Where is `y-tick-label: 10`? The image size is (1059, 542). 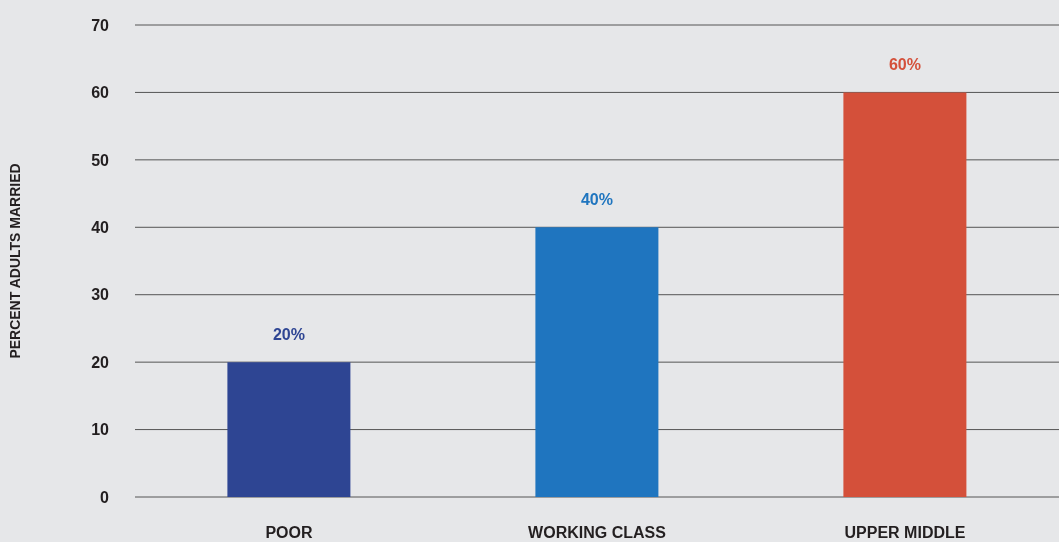
y-tick-label: 10 is located at coordinates (100, 430).